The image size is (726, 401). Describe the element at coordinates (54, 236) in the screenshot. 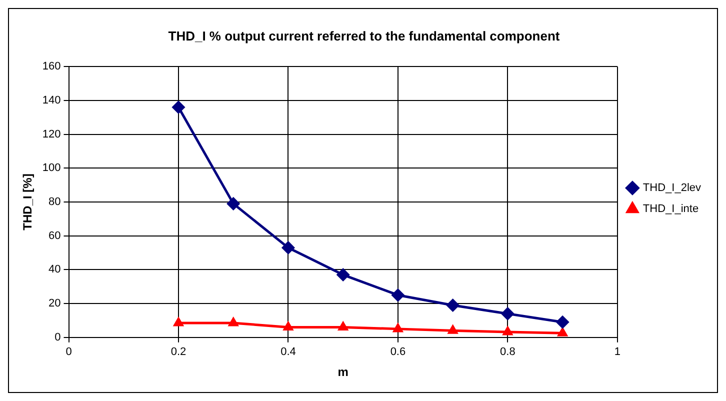

I see `y-tick-label: 60` at that location.